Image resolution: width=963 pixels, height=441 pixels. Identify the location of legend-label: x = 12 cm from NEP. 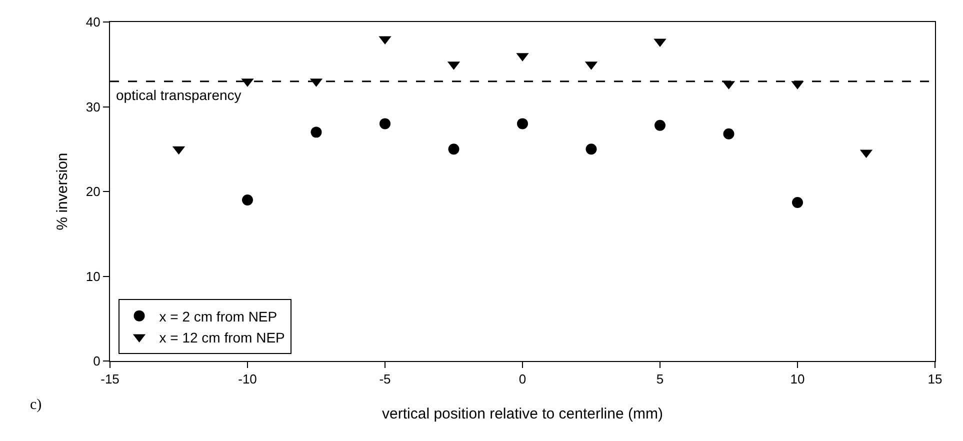
(222, 337).